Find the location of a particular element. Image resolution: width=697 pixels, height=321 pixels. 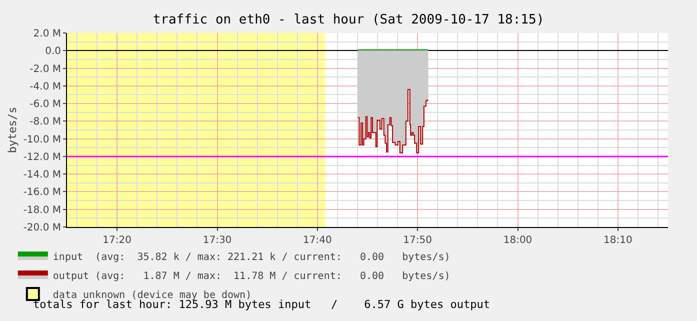

y-tick-label: -14.0 M is located at coordinates (42, 175).